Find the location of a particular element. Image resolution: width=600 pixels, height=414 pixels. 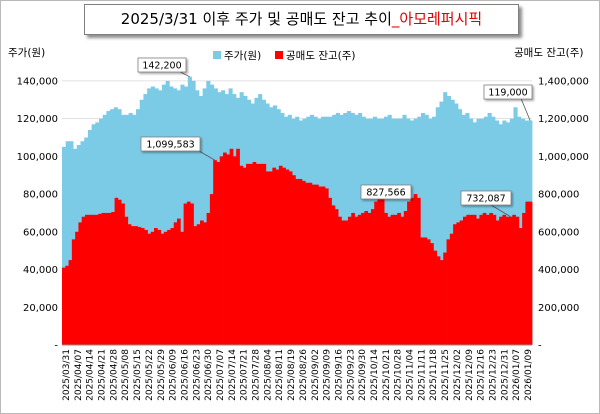

legend-label-price: 주가(원) is located at coordinates (242, 56).